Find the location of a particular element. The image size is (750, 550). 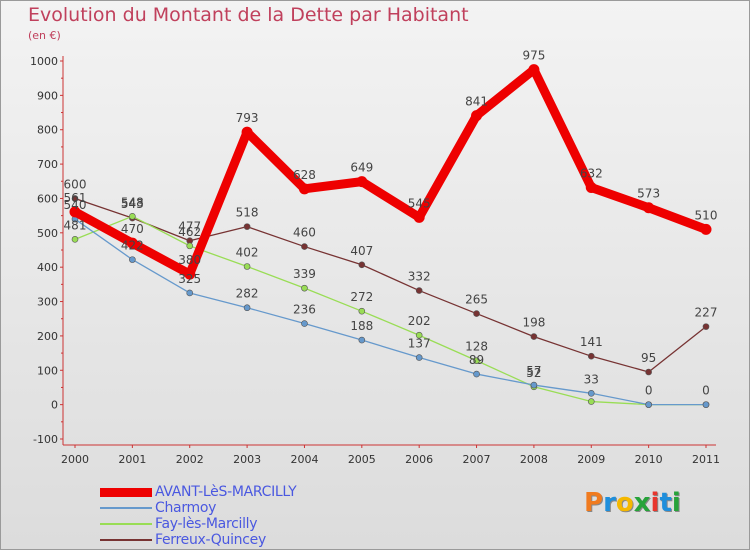

data-label: 33 is located at coordinates (591, 379).